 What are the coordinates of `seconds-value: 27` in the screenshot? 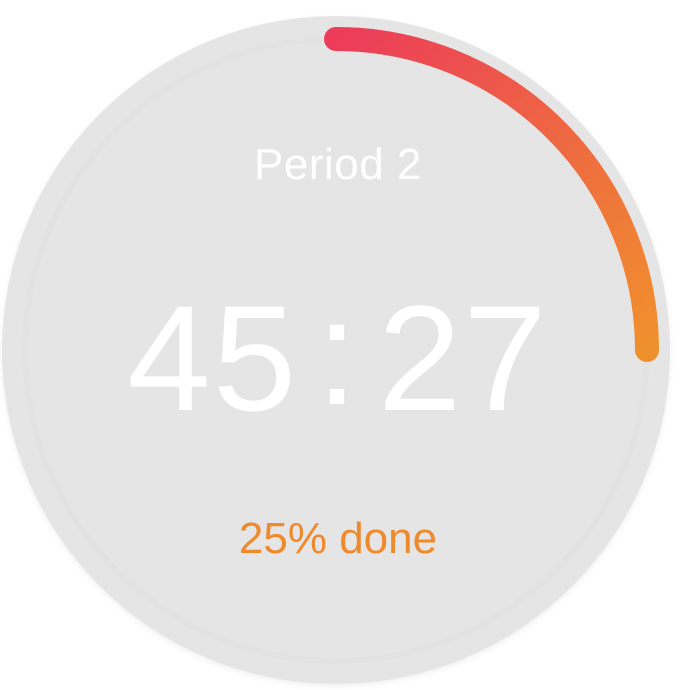 It's located at (463, 358).